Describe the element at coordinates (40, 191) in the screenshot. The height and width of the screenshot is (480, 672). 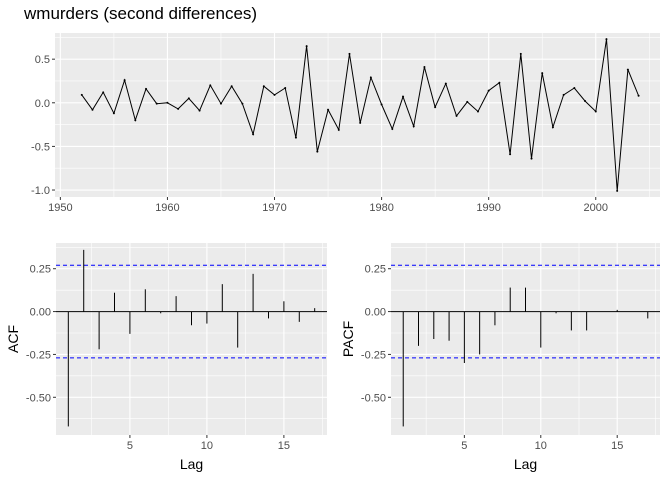
I see `chart0-y-tick-label: -1.0` at that location.